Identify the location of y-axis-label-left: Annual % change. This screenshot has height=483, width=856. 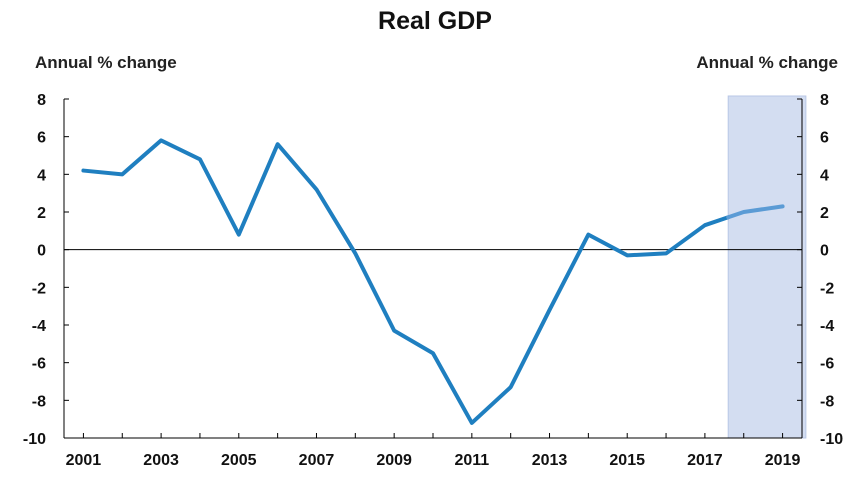
(106, 62).